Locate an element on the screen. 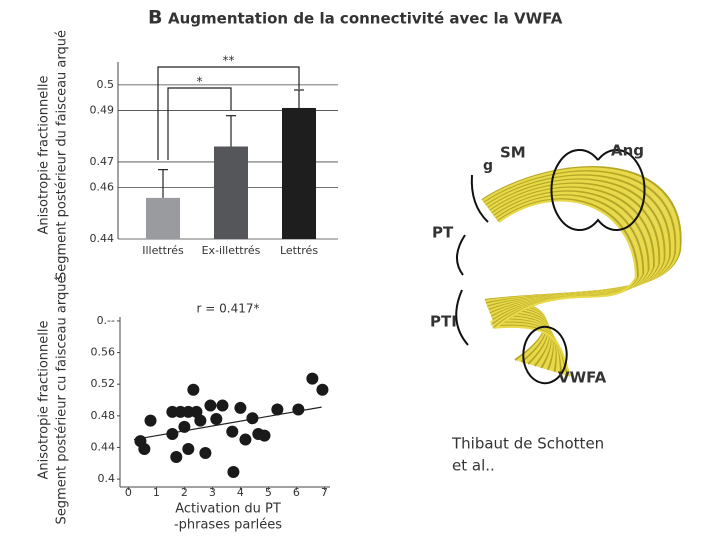  x-tick-label: Ex-illettrés is located at coordinates (231, 250).